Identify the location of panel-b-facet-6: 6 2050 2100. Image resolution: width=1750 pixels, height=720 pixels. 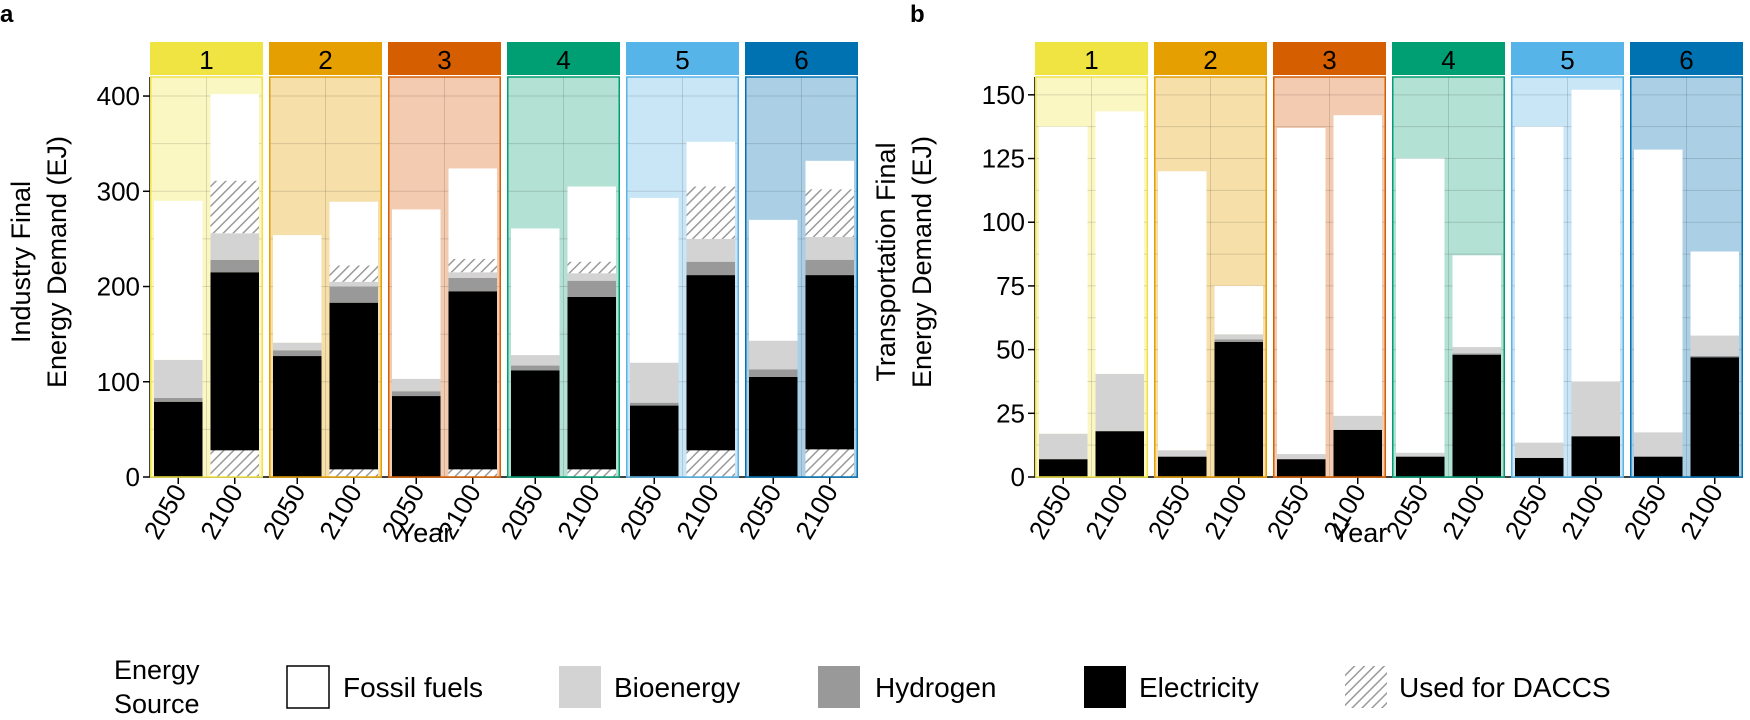
(1680, 293).